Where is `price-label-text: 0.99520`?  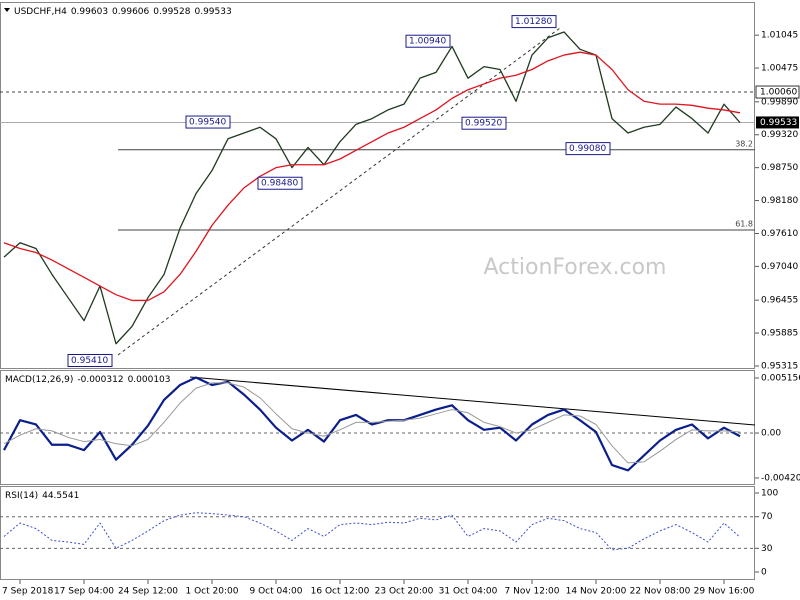
price-label-text: 0.99520 is located at coordinates (483, 124).